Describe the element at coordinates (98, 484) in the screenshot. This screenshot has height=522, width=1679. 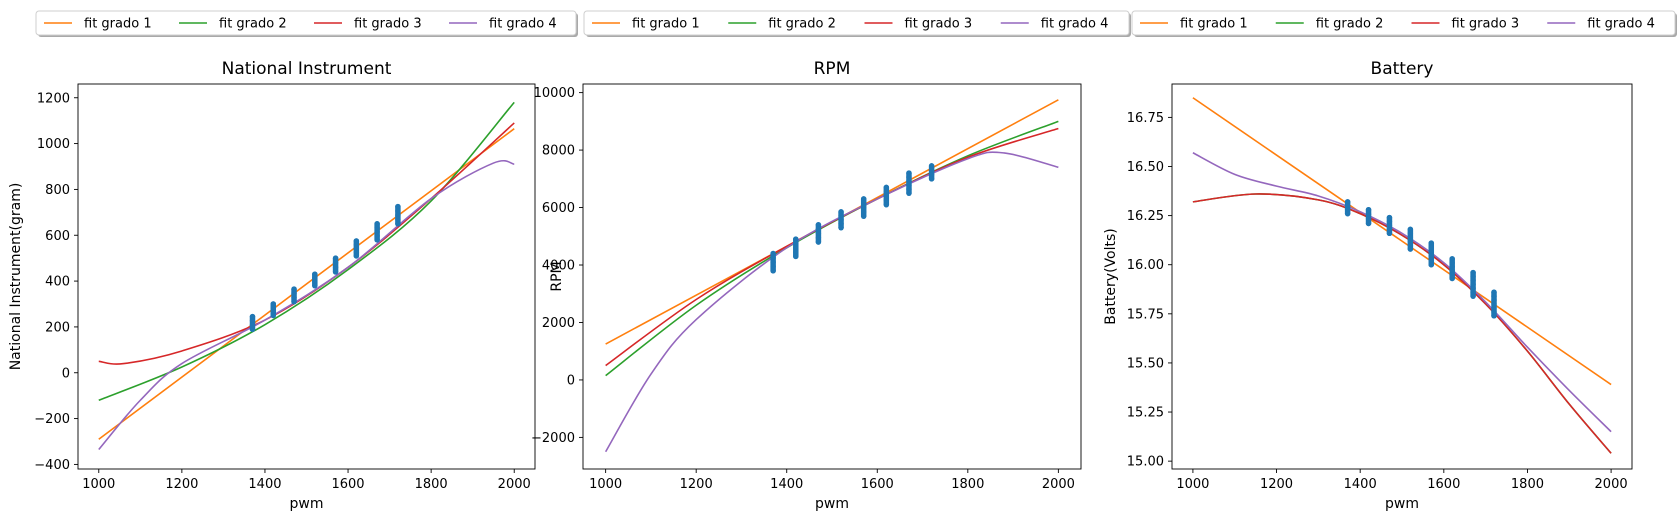
I see `x-tick-label: 1000` at that location.